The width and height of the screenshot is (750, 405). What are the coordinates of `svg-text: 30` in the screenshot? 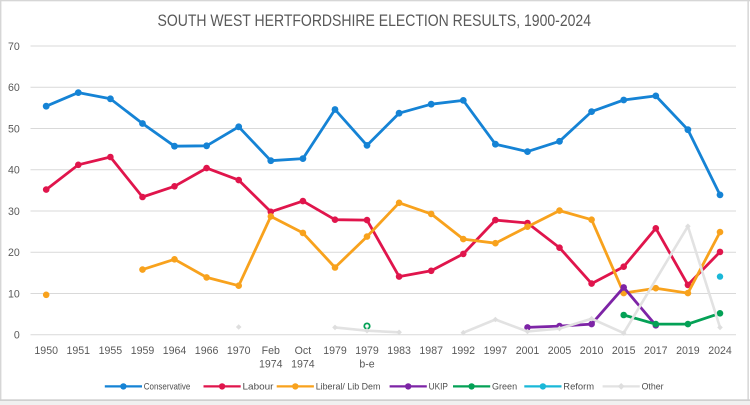 It's located at (14, 212).